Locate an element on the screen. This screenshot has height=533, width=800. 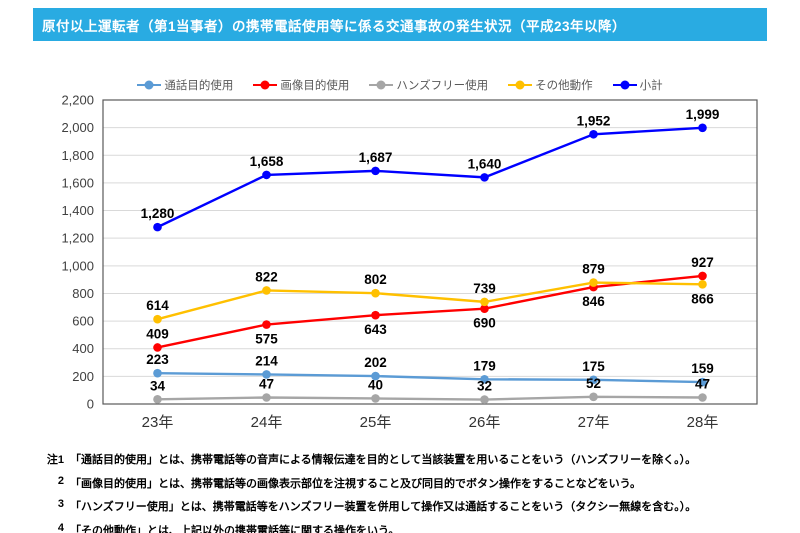
data-label: 1,952 is located at coordinates (594, 120).